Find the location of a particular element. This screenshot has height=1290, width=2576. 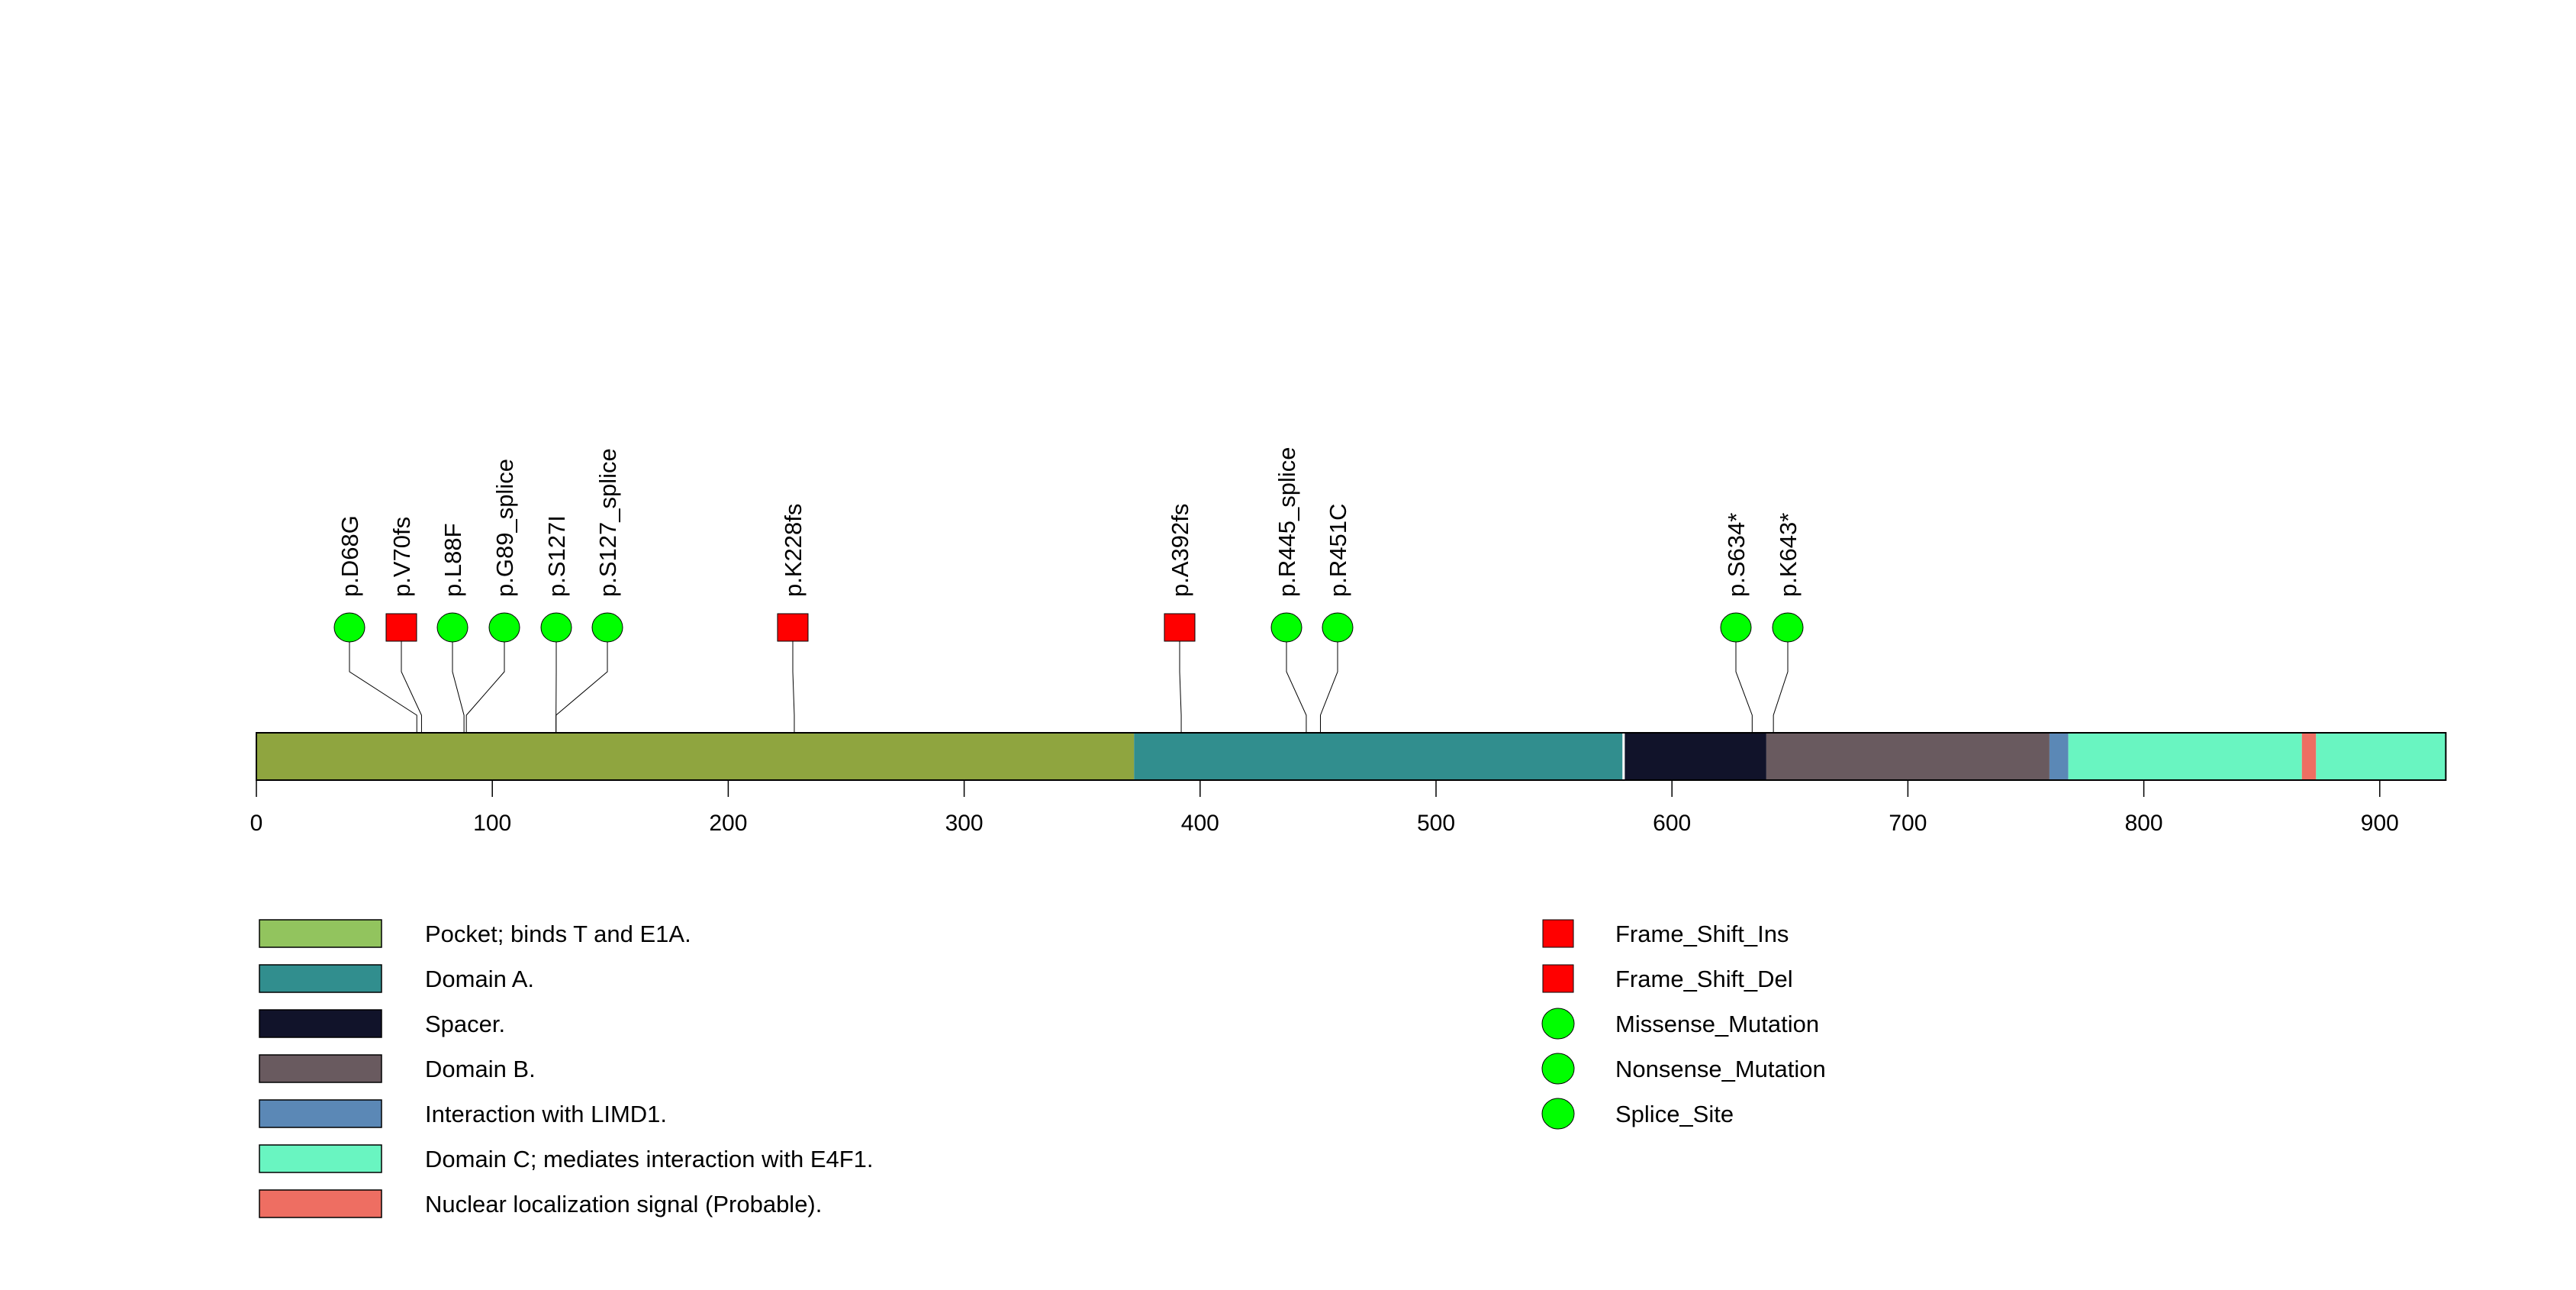

mutation-label: p.K643* is located at coordinates (1788, 555).